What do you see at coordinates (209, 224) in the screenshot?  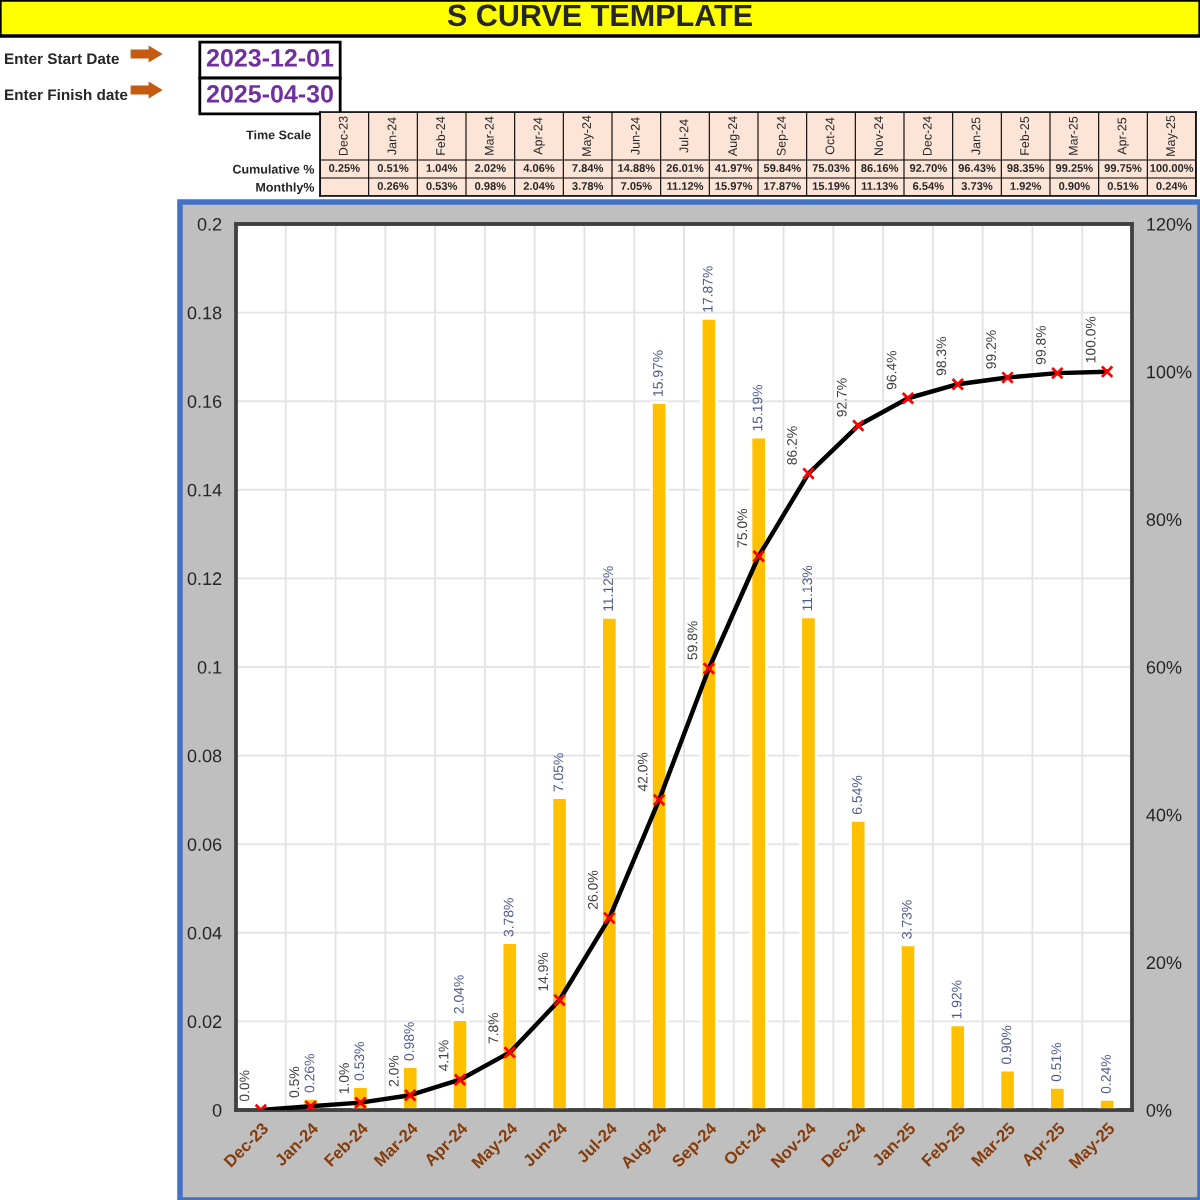 I see `y-tick-label: 0.2` at bounding box center [209, 224].